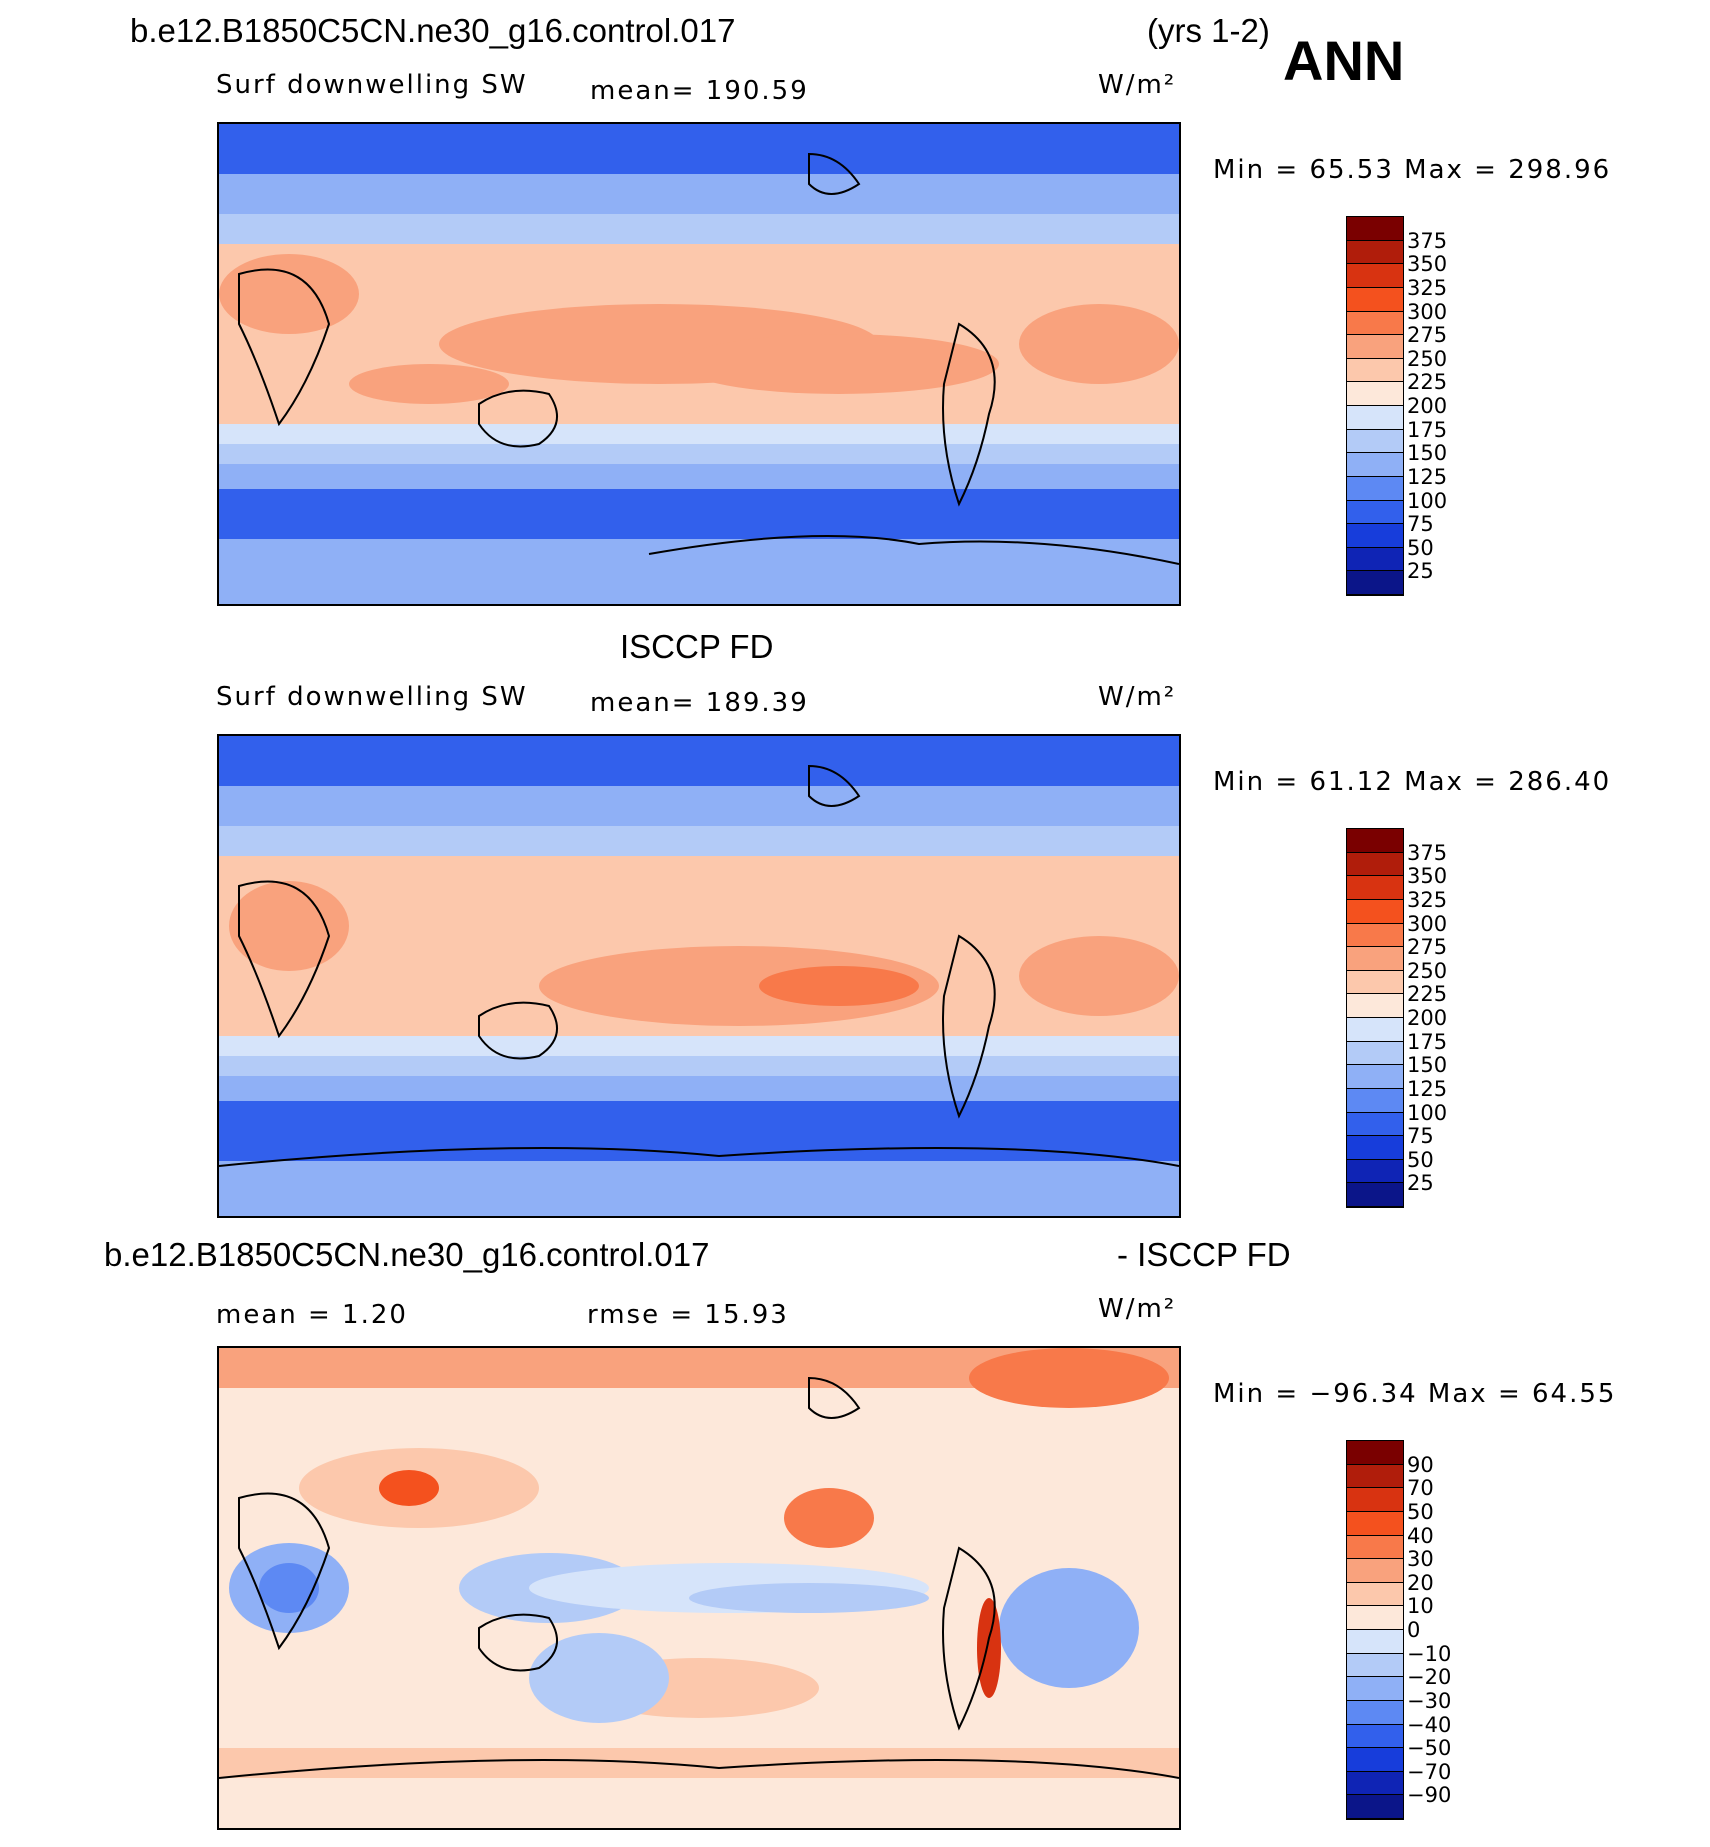  What do you see at coordinates (1429, 1724) in the screenshot?
I see `colorbar-tick-label: −40` at bounding box center [1429, 1724].